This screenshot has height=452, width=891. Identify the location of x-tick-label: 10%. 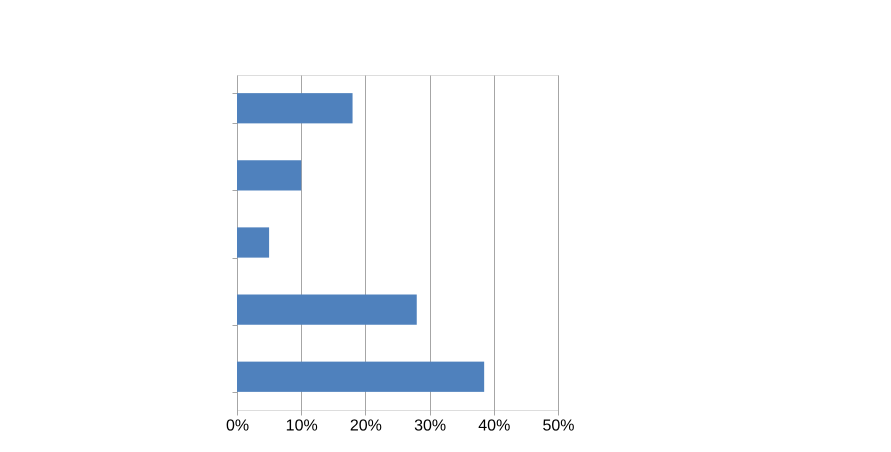
(302, 426).